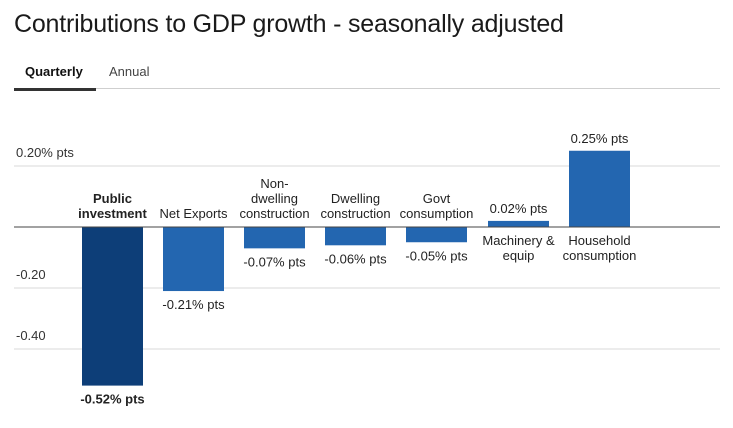 Image resolution: width=733 pixels, height=428 pixels. What do you see at coordinates (355, 258) in the screenshot?
I see `data-label: -0.06% pts` at bounding box center [355, 258].